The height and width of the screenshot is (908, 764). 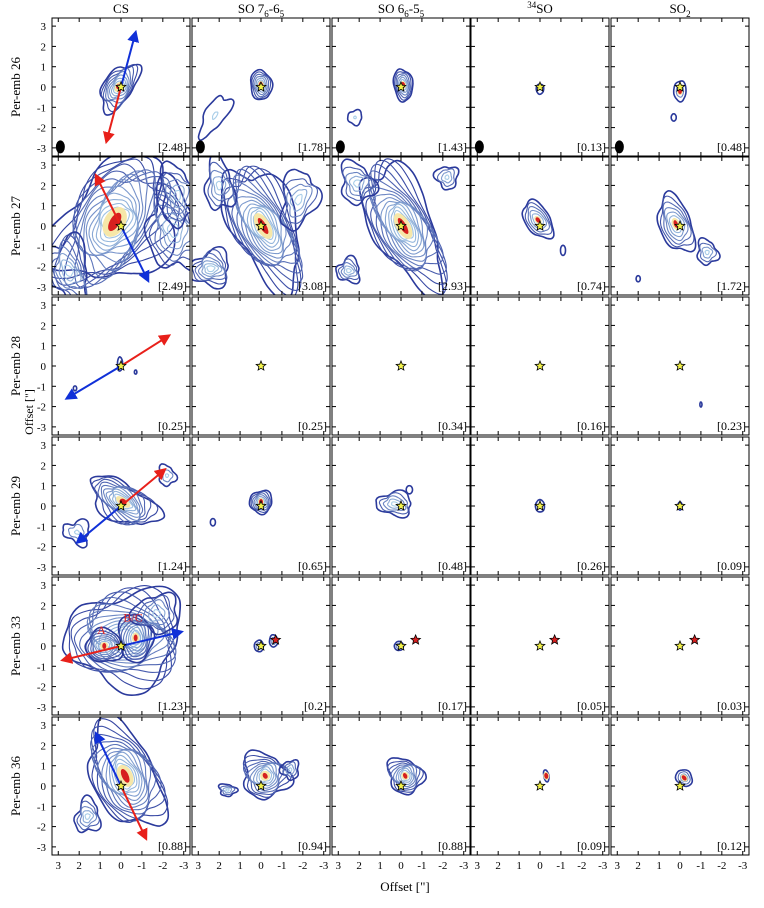 What do you see at coordinates (680, 506) in the screenshot?
I see `panel-3-4: [0.09]` at bounding box center [680, 506].